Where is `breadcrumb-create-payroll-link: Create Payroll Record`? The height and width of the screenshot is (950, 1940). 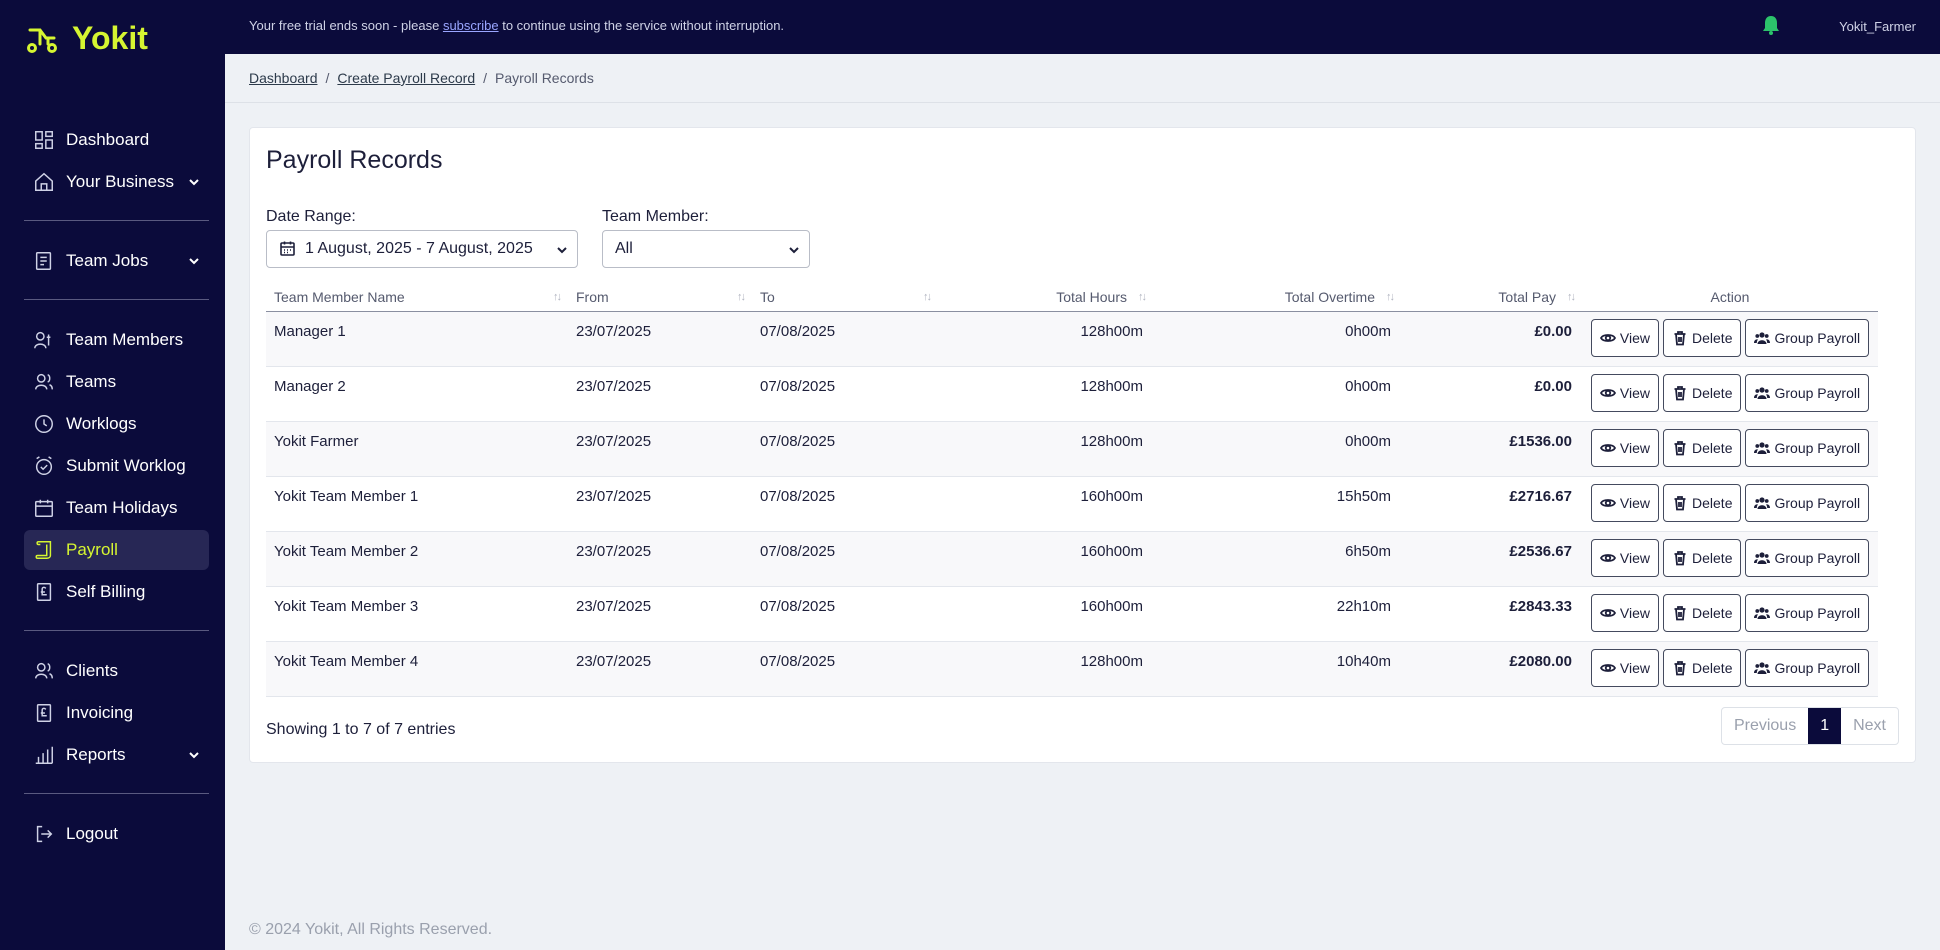 breadcrumb-create-payroll-link: Create Payroll Record is located at coordinates (406, 78).